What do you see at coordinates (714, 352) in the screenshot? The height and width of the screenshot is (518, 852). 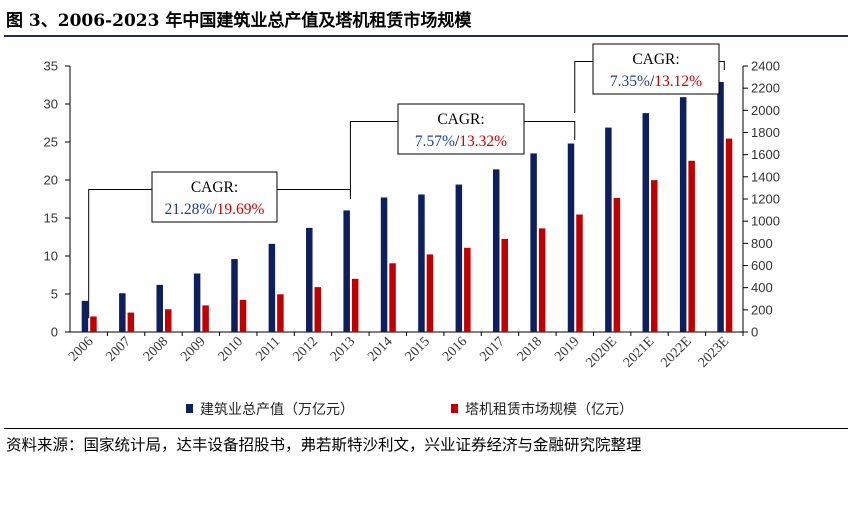 I see `x-tick-label: 2023E` at bounding box center [714, 352].